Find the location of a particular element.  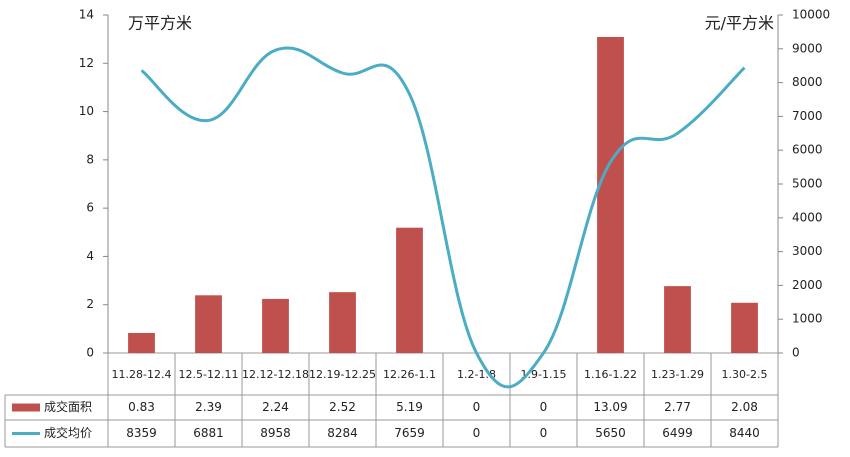

table-value: 8958 is located at coordinates (275, 433).